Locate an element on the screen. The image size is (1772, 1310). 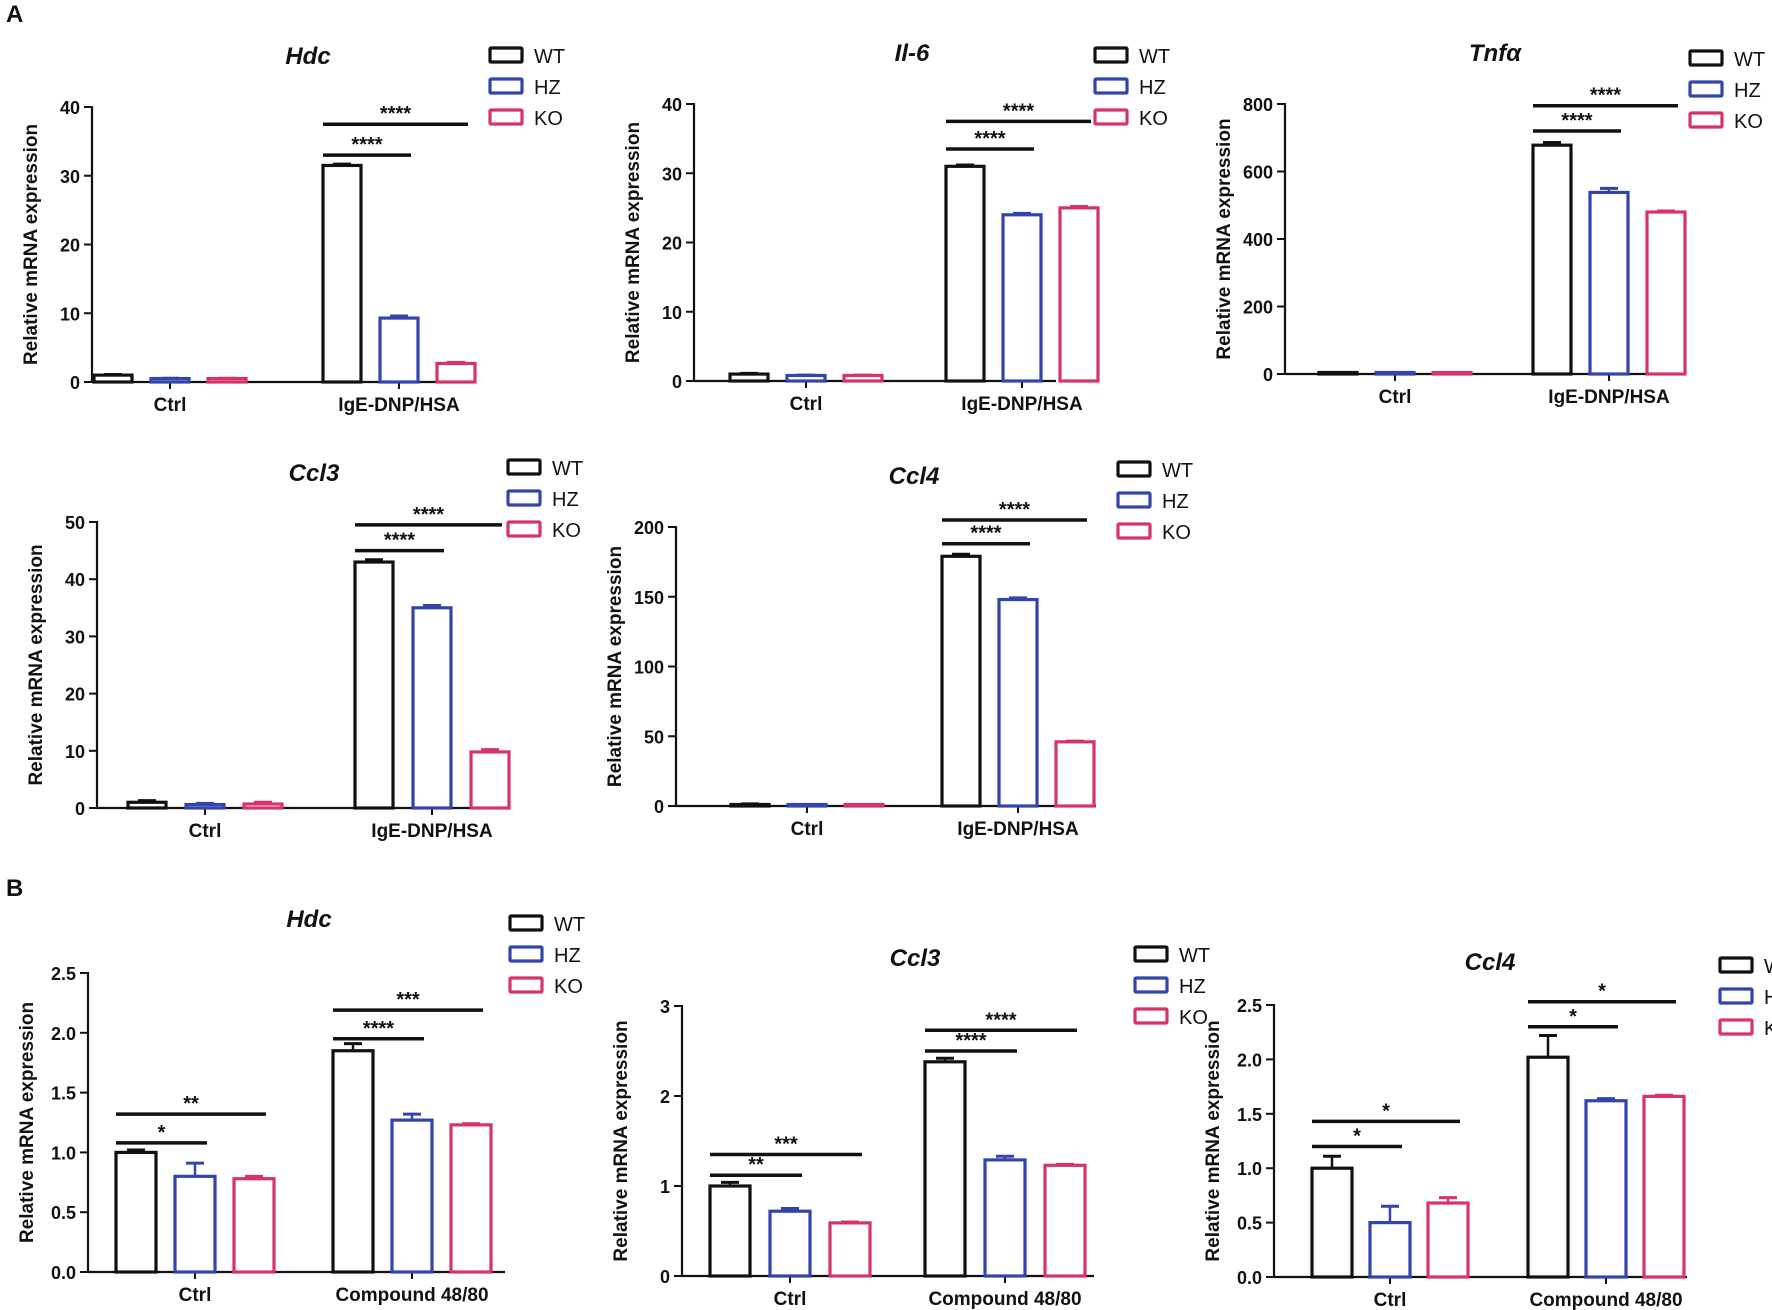
y-tick-label: 2.0 is located at coordinates (63, 1034).